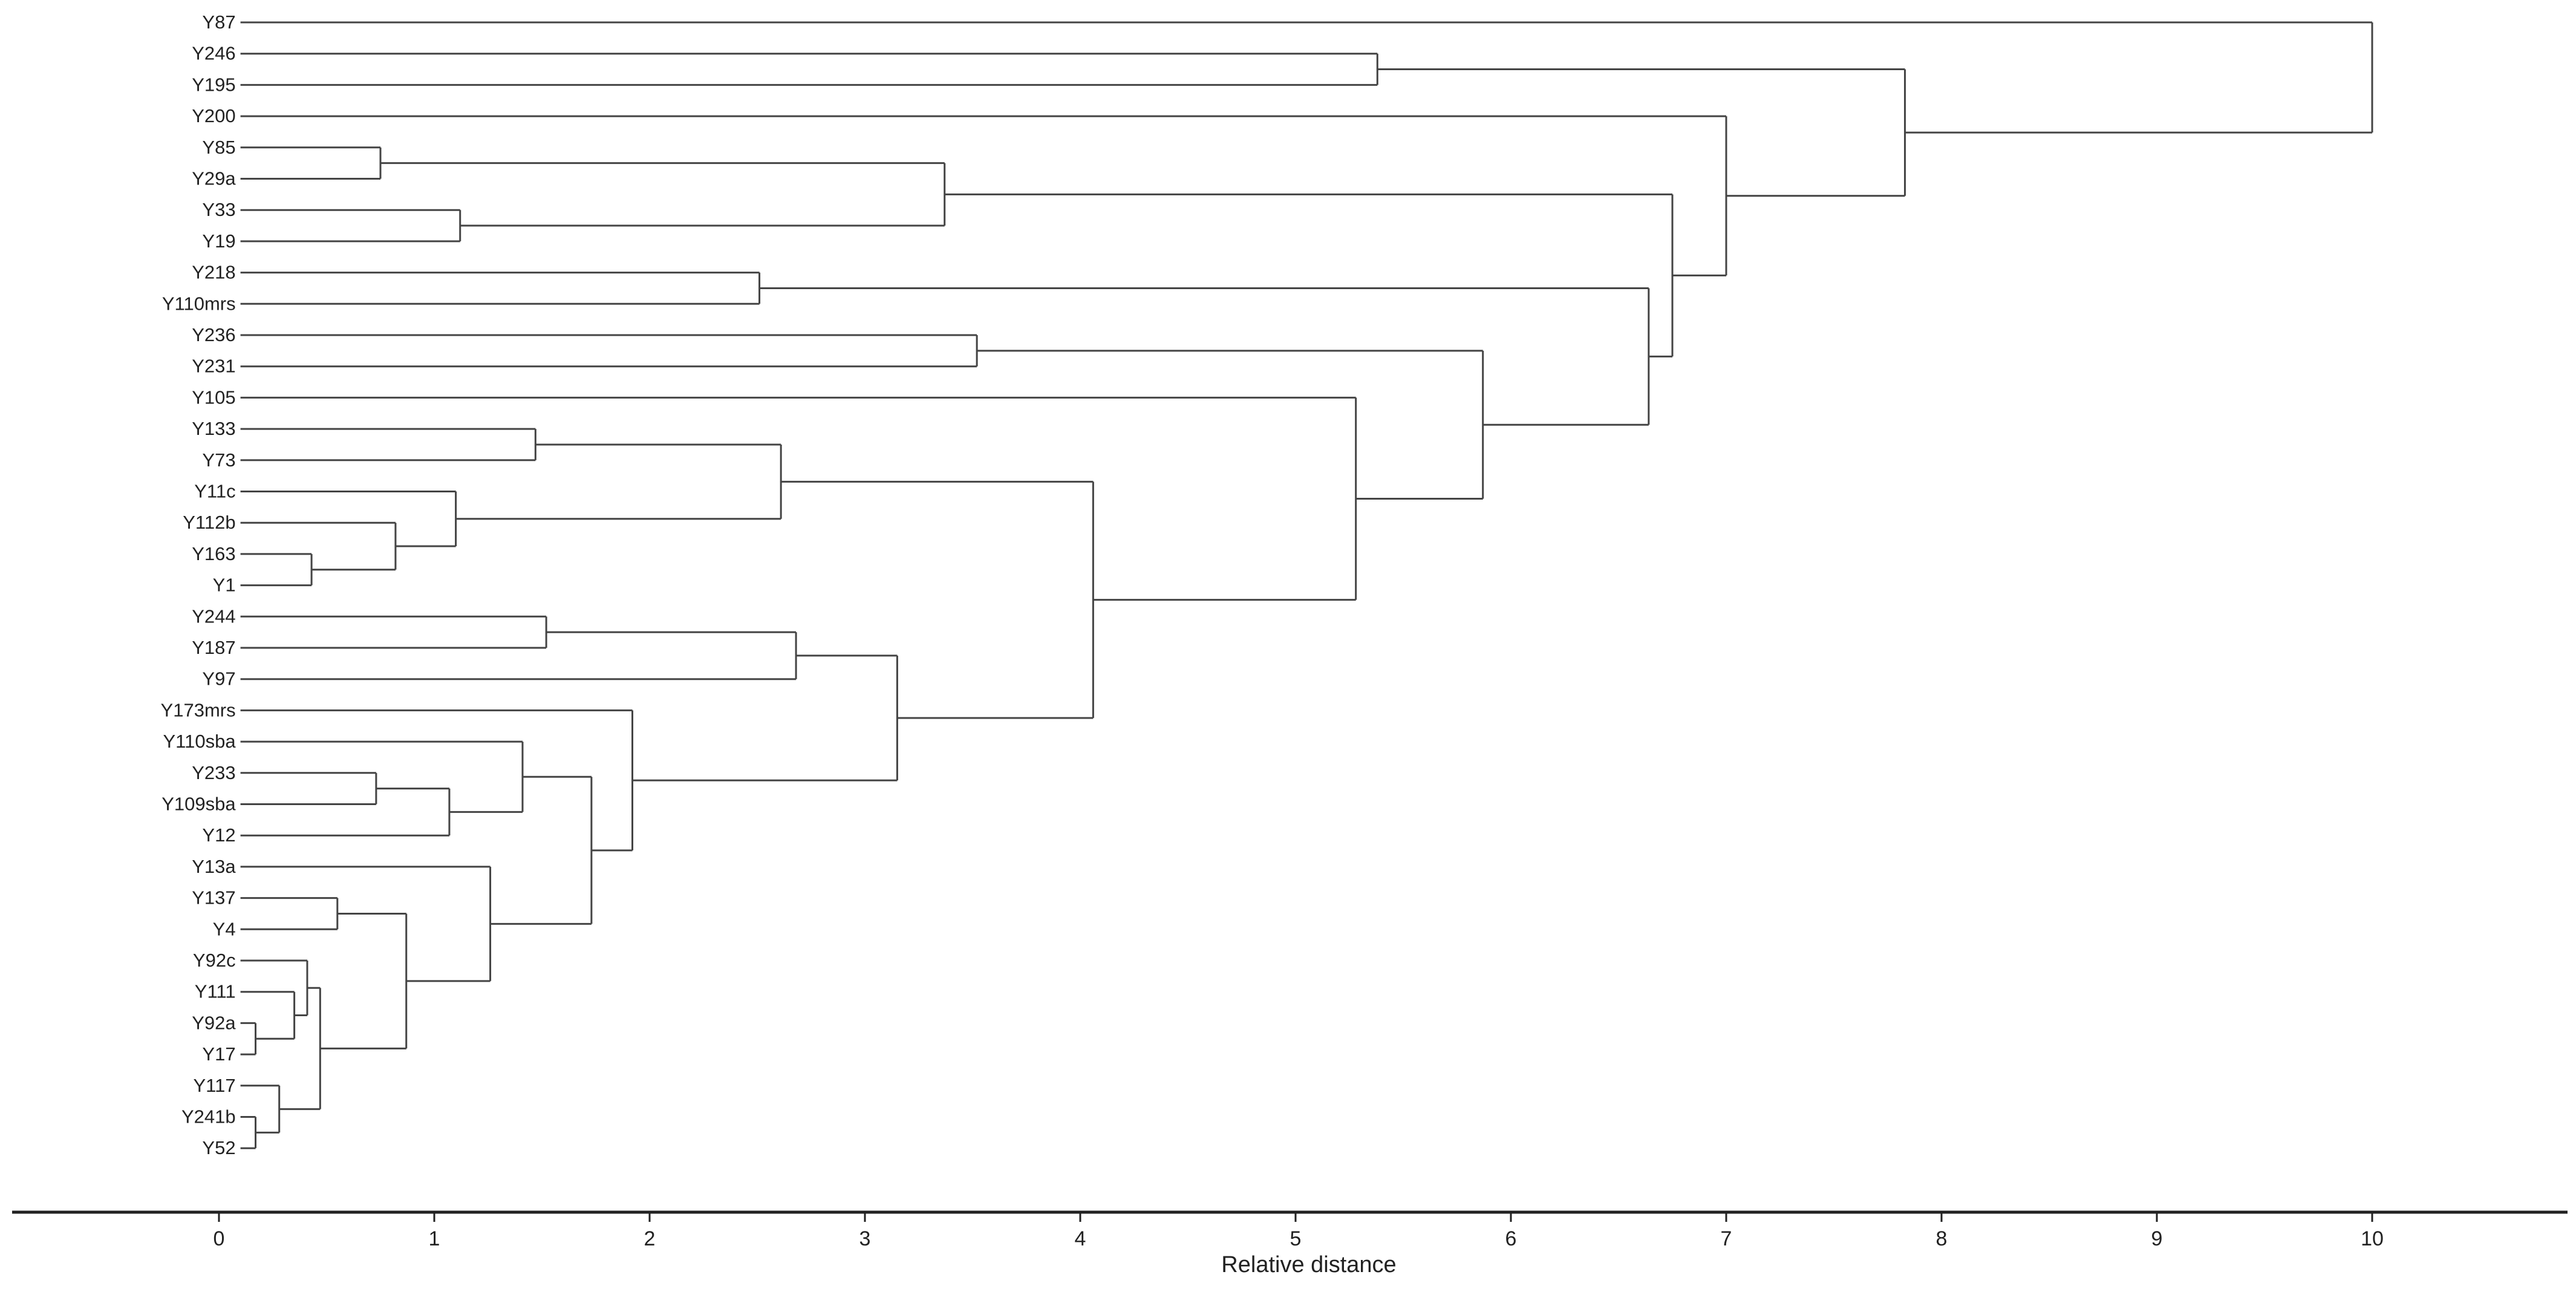 This screenshot has height=1289, width=2576. What do you see at coordinates (213, 647) in the screenshot?
I see `leaf-label: Y187` at bounding box center [213, 647].